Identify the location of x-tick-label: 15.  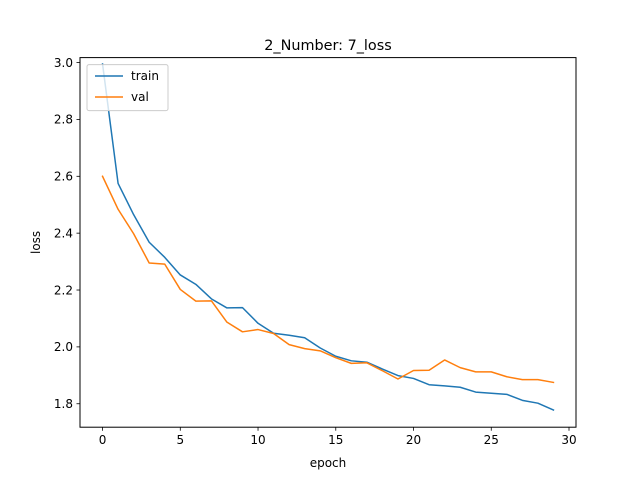
(335, 440).